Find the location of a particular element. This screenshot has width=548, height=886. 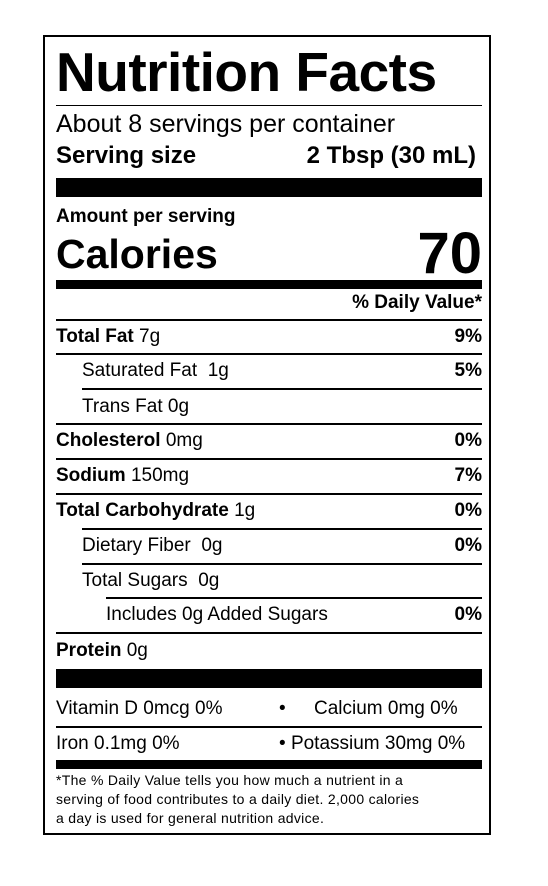

potassium-row: • Potassium 30mg 0% is located at coordinates (372, 744).